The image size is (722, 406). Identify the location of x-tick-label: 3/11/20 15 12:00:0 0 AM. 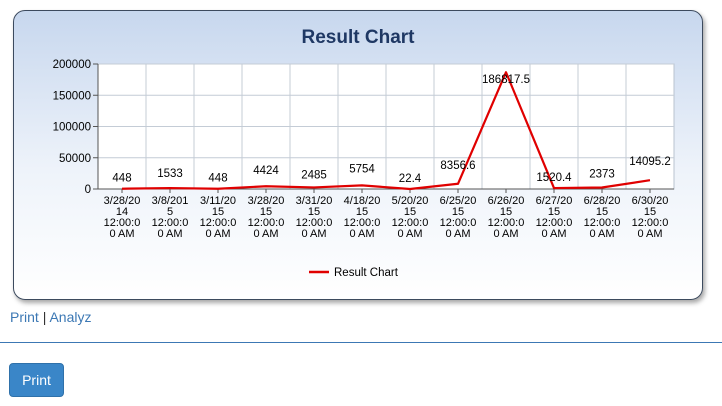
(218, 217).